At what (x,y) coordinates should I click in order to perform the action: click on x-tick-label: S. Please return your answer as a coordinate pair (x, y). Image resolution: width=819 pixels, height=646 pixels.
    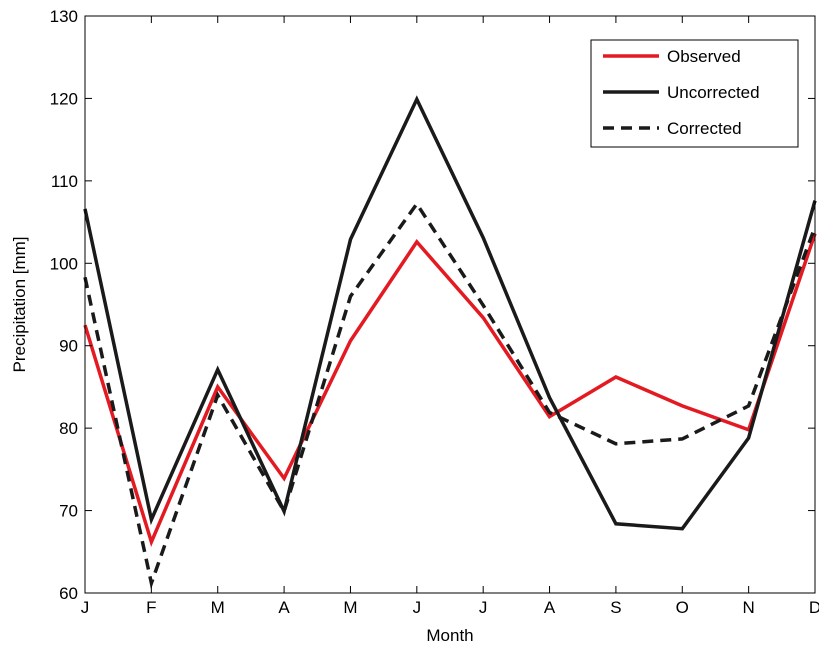
    Looking at the image, I should click on (615, 607).